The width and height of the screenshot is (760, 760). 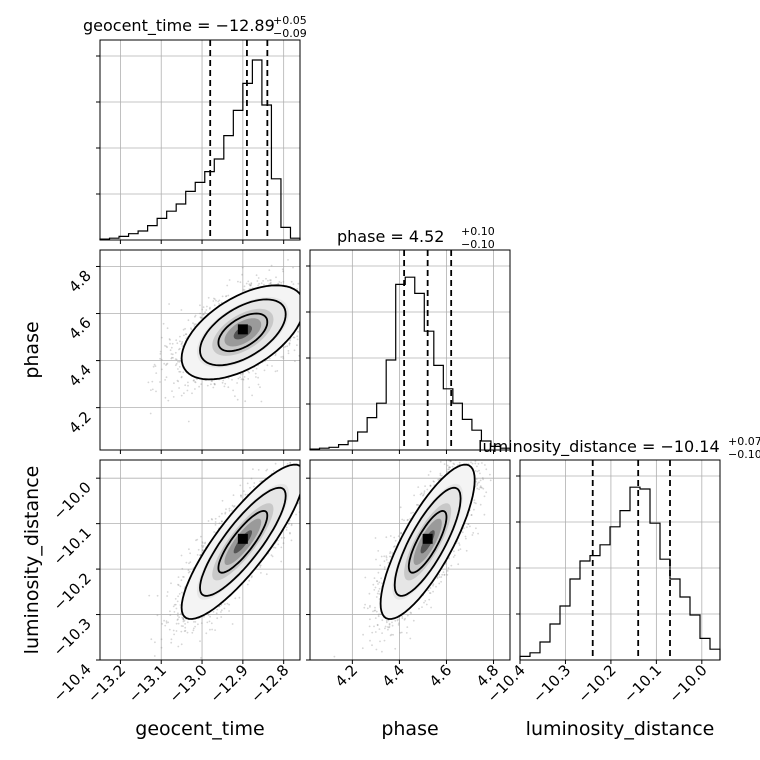 I want to click on scatter-panel-geocent_time-vs-luminosity_distance, so click(x=218, y=537).